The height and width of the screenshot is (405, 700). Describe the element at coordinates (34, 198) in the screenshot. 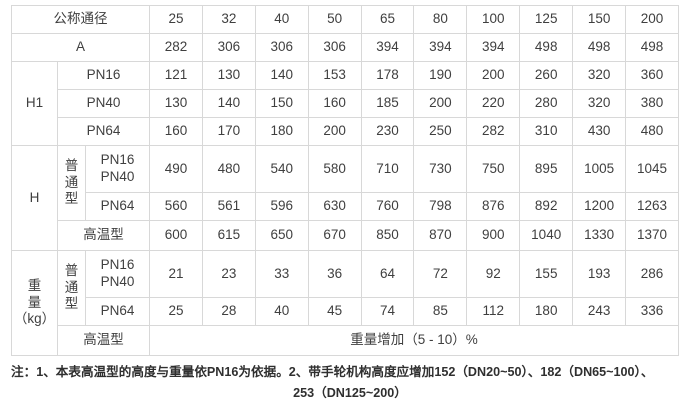

I see `row-group-label-h: H` at that location.